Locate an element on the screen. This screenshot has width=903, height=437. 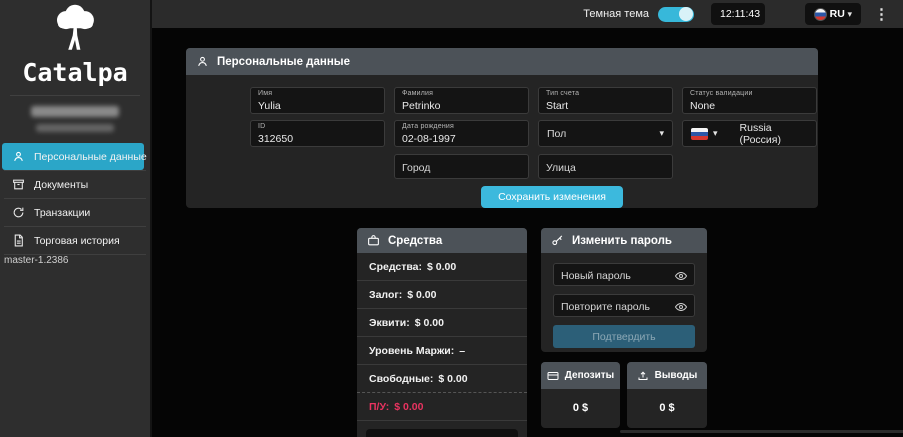
new-password-field is located at coordinates (624, 274).